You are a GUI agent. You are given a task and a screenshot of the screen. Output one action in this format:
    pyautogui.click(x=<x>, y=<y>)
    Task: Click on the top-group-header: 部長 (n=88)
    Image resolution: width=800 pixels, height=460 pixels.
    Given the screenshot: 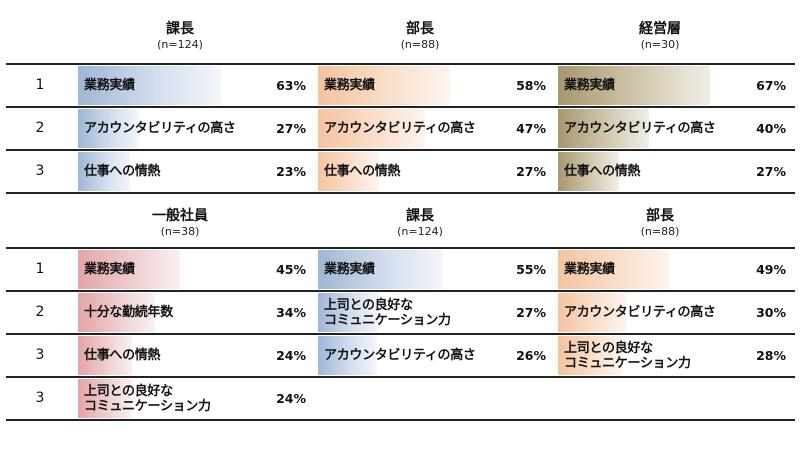 What is the action you would take?
    pyautogui.click(x=420, y=36)
    